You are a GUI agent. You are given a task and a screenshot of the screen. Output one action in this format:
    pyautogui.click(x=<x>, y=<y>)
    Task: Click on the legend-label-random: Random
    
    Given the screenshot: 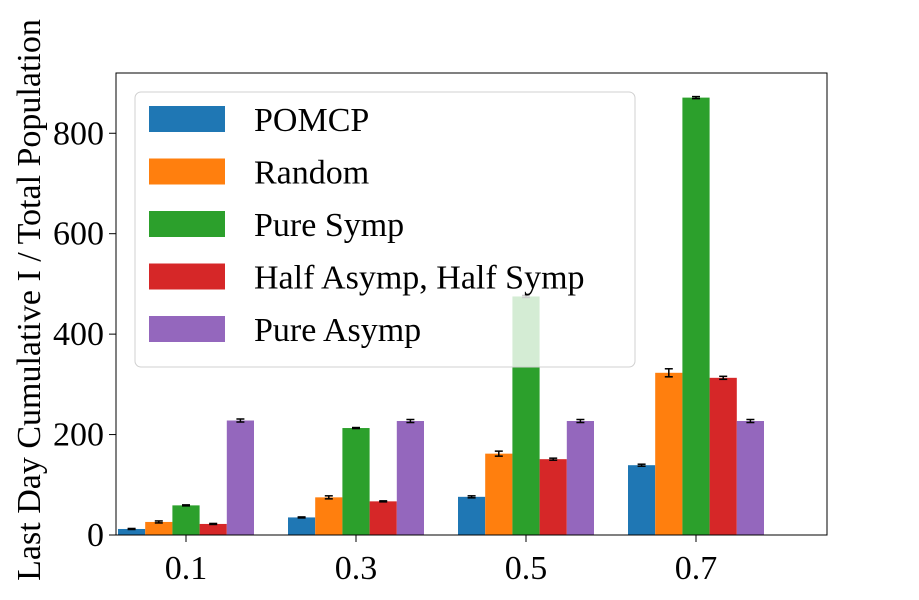 What is the action you would take?
    pyautogui.click(x=311, y=173)
    